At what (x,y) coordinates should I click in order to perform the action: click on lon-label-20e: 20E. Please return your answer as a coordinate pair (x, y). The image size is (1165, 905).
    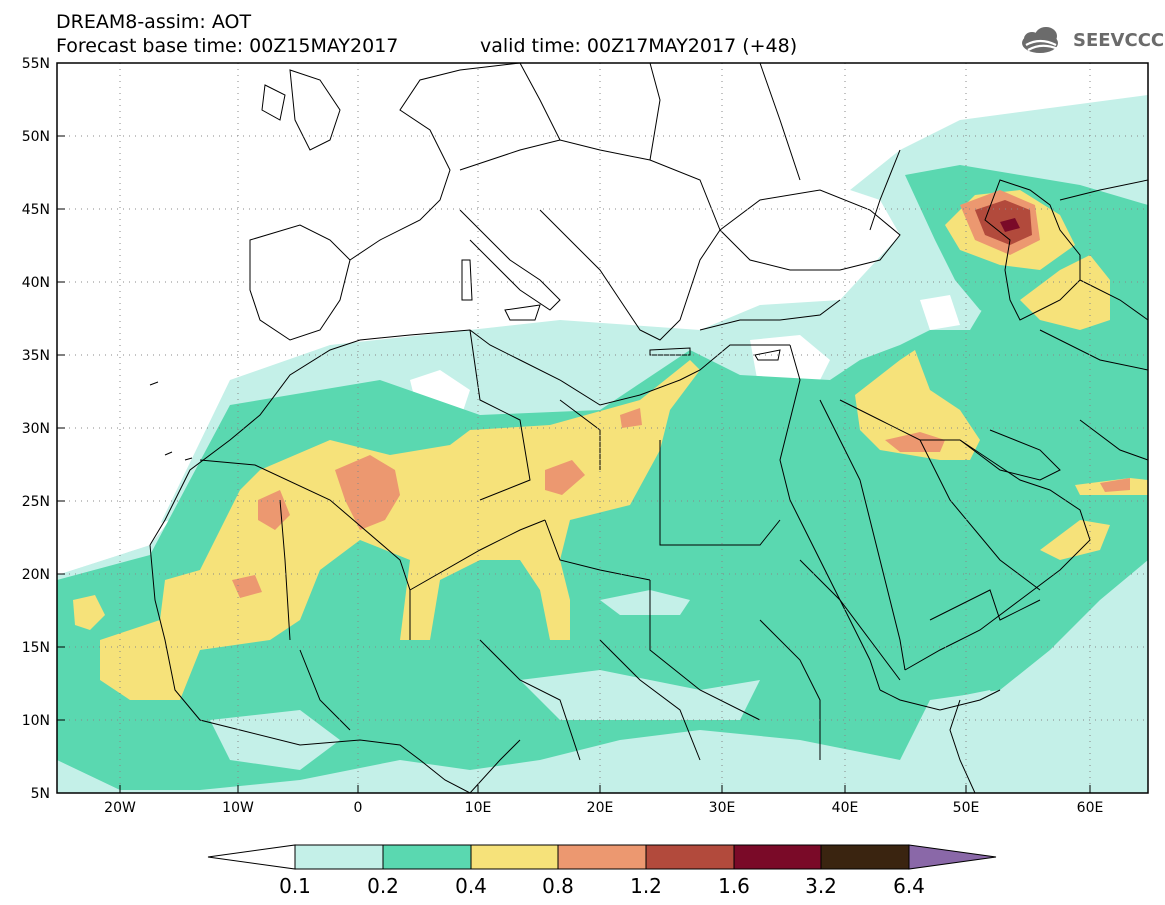
    Looking at the image, I should click on (600, 808).